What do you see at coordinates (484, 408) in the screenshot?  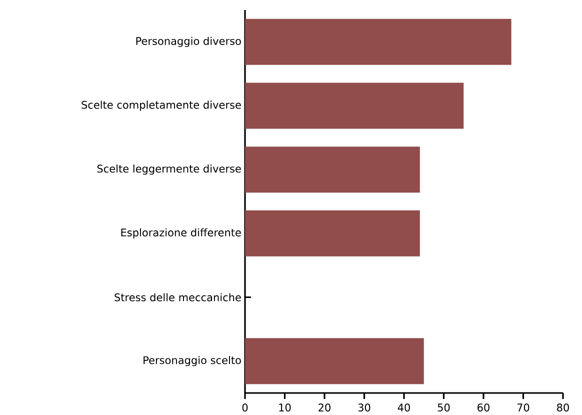 I see `x-tick-label: 60` at bounding box center [484, 408].